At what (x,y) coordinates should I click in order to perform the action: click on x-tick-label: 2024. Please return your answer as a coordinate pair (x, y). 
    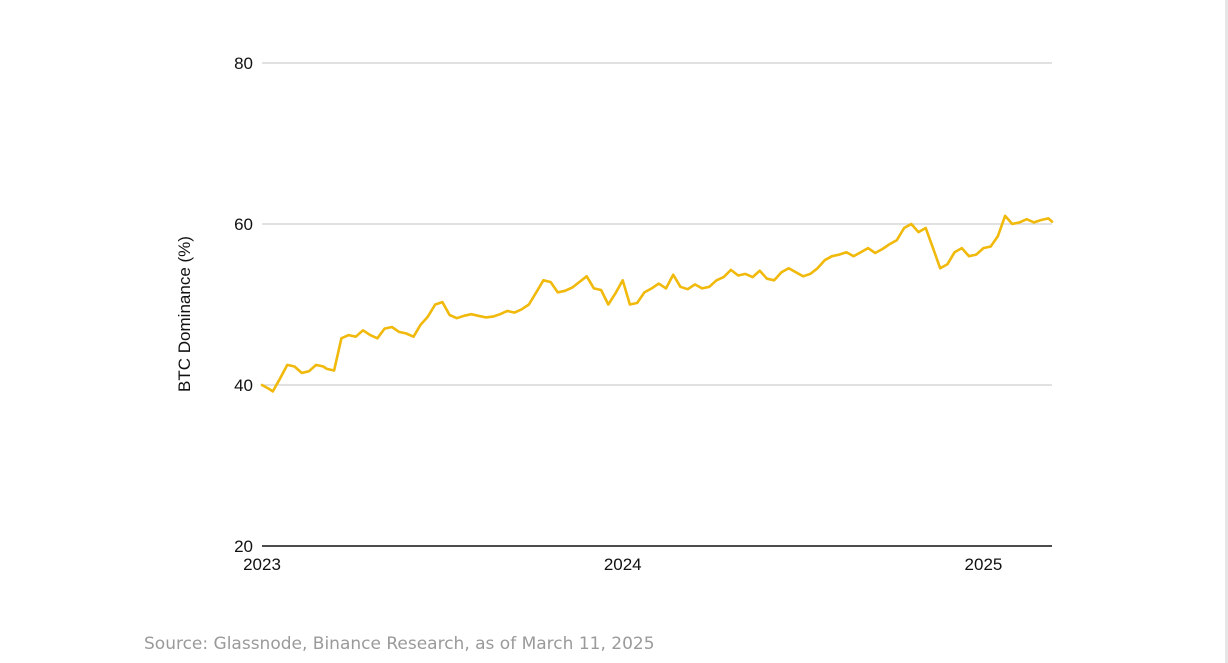
    Looking at the image, I should click on (623, 564).